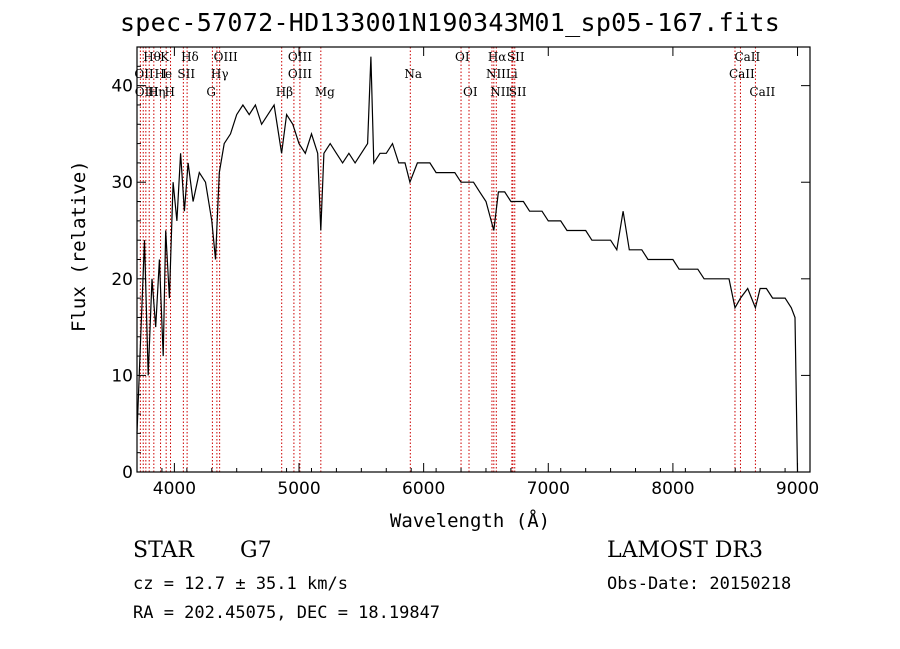 This screenshot has width=900, height=649. Describe the element at coordinates (699, 584) in the screenshot. I see `observation-date: Obs-Date: 20150218` at that location.